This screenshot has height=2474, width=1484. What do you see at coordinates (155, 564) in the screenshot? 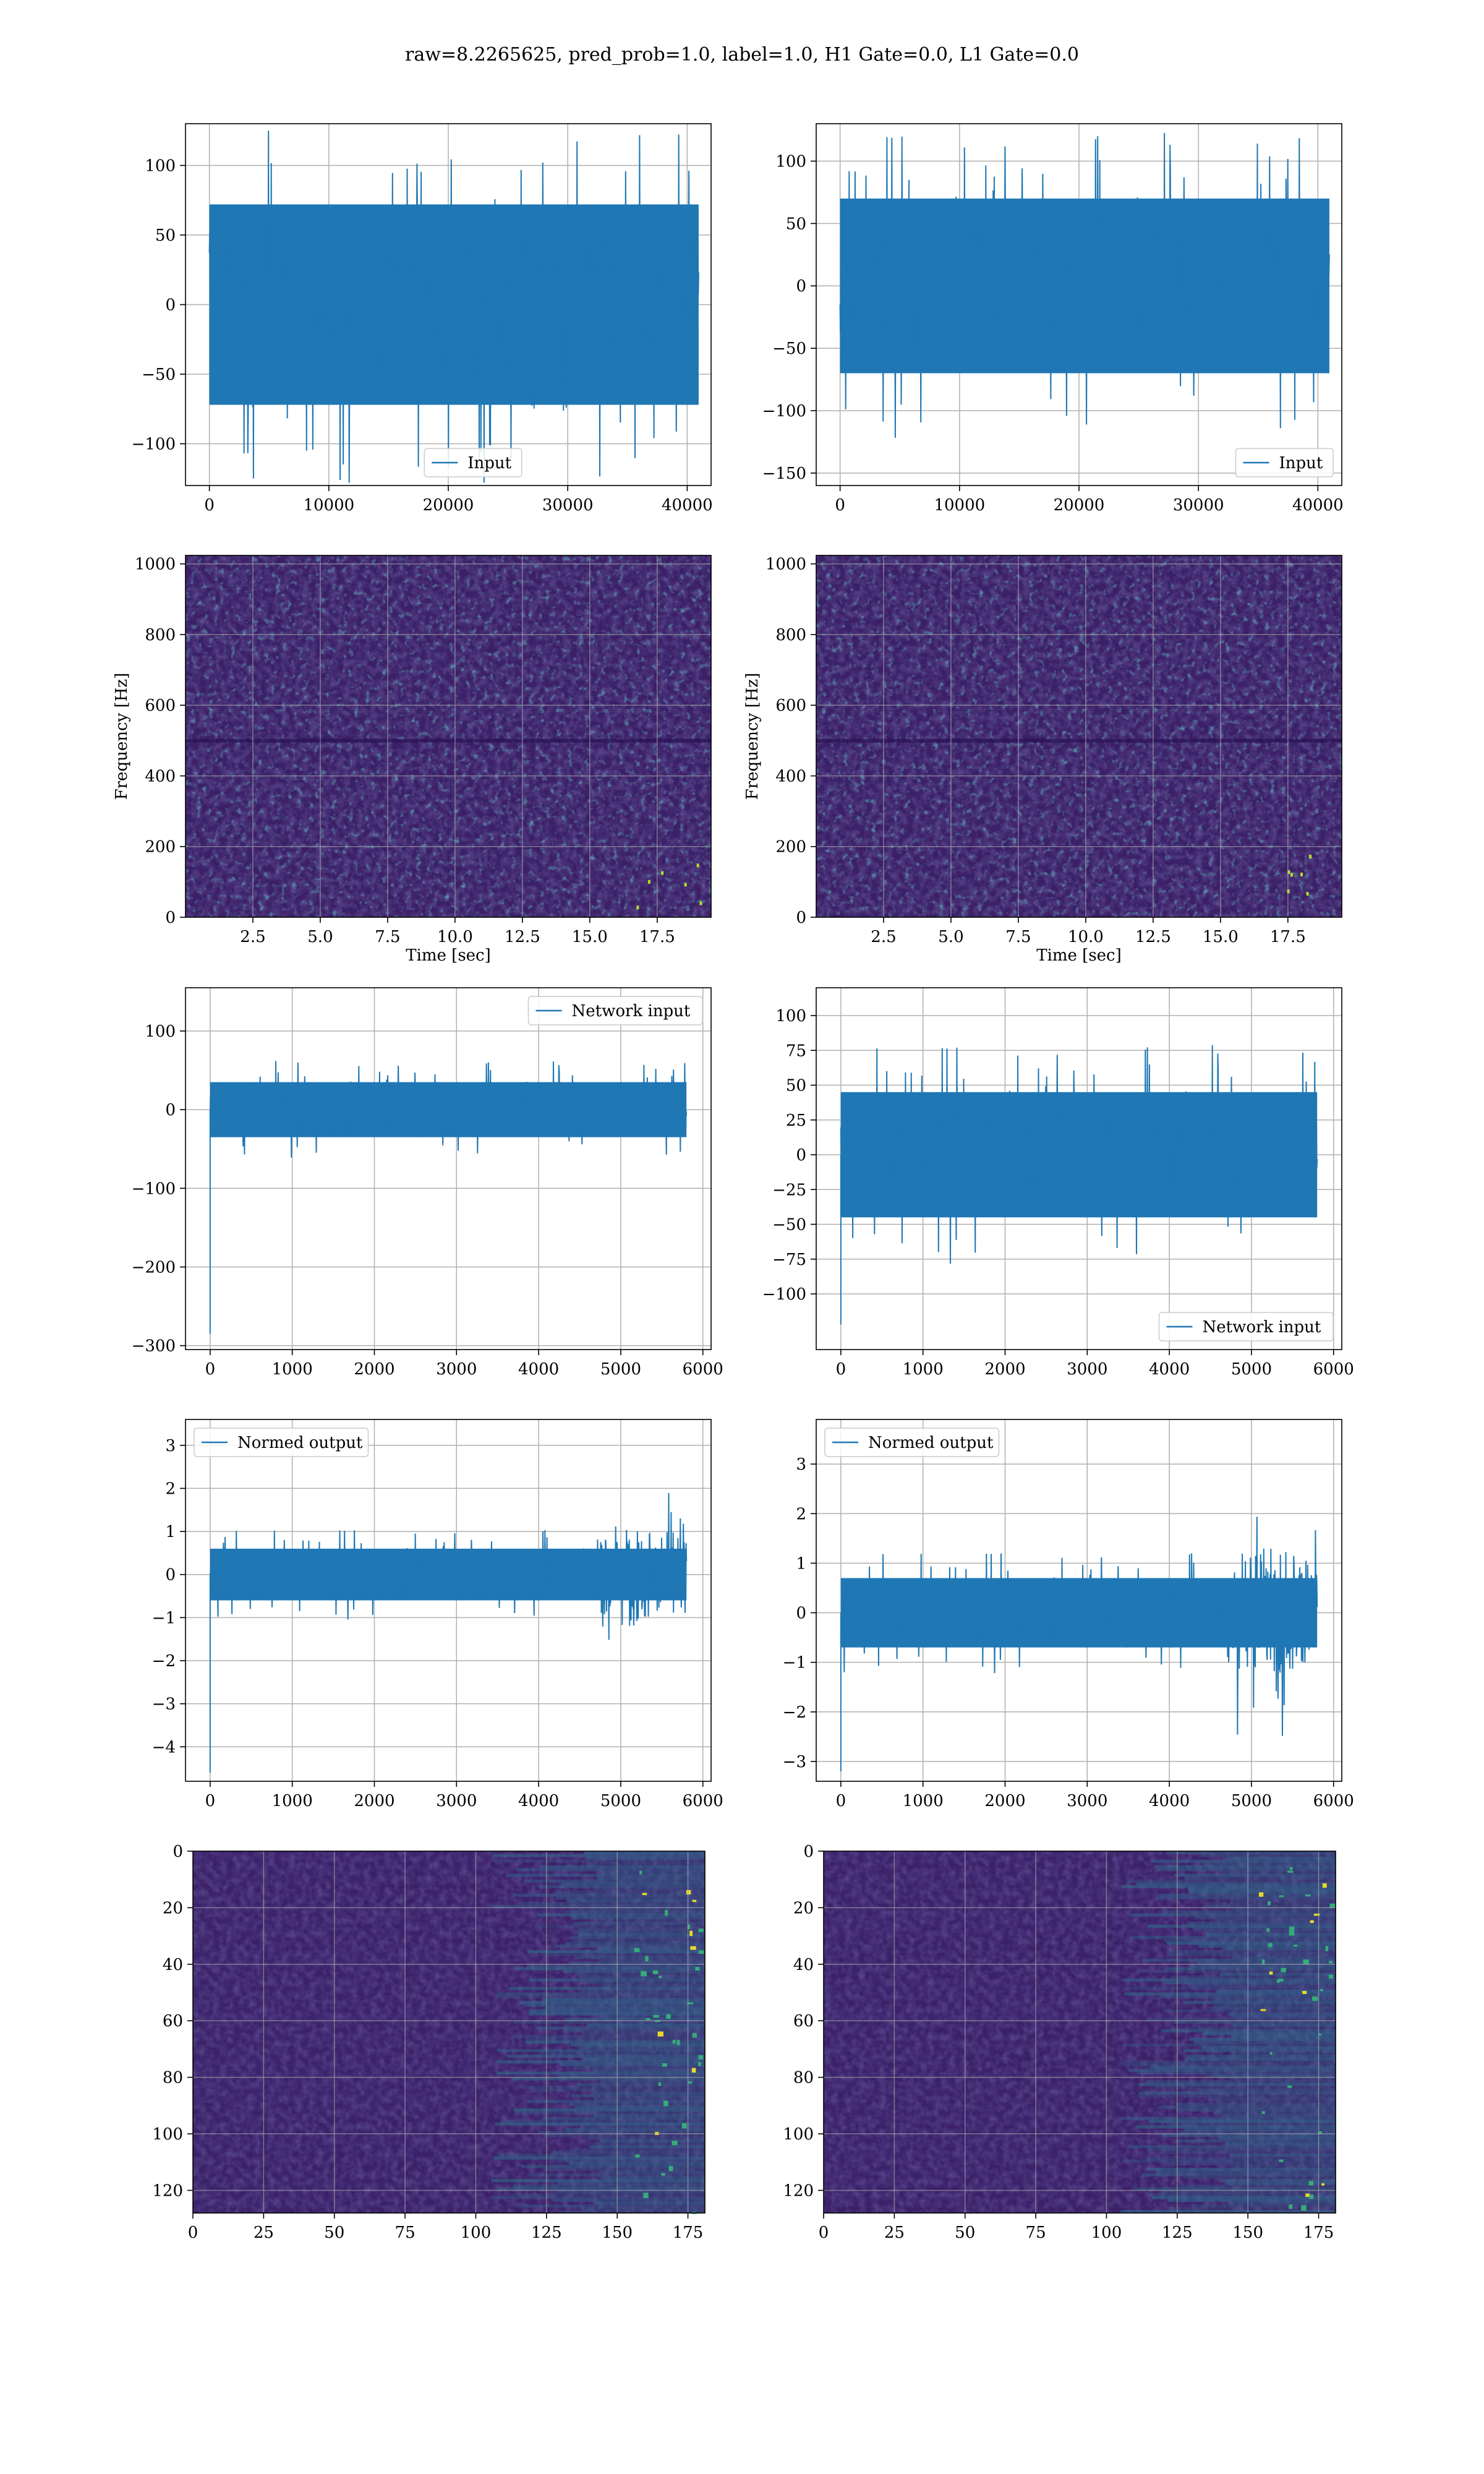
I see `y-tick-label: 1000` at bounding box center [155, 564].